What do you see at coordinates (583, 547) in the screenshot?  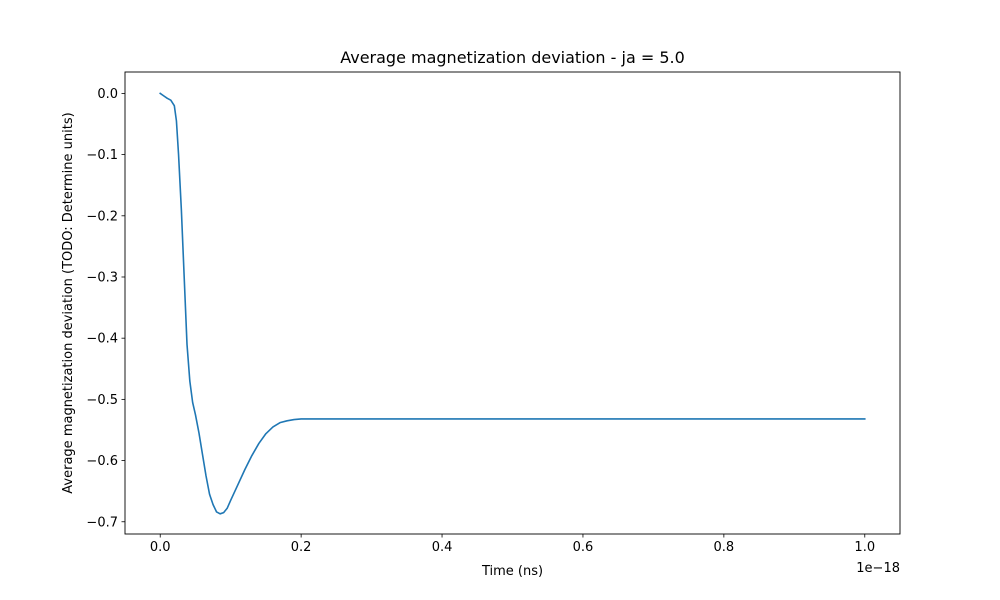 I see `x-tick-label: 0.6` at bounding box center [583, 547].